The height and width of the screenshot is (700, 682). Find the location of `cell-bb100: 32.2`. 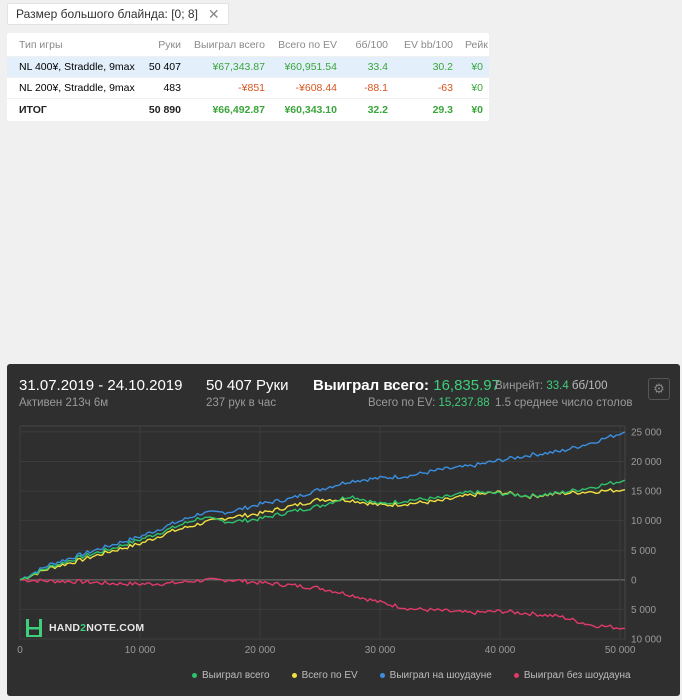

cell-bb100: 32.2 is located at coordinates (377, 110).